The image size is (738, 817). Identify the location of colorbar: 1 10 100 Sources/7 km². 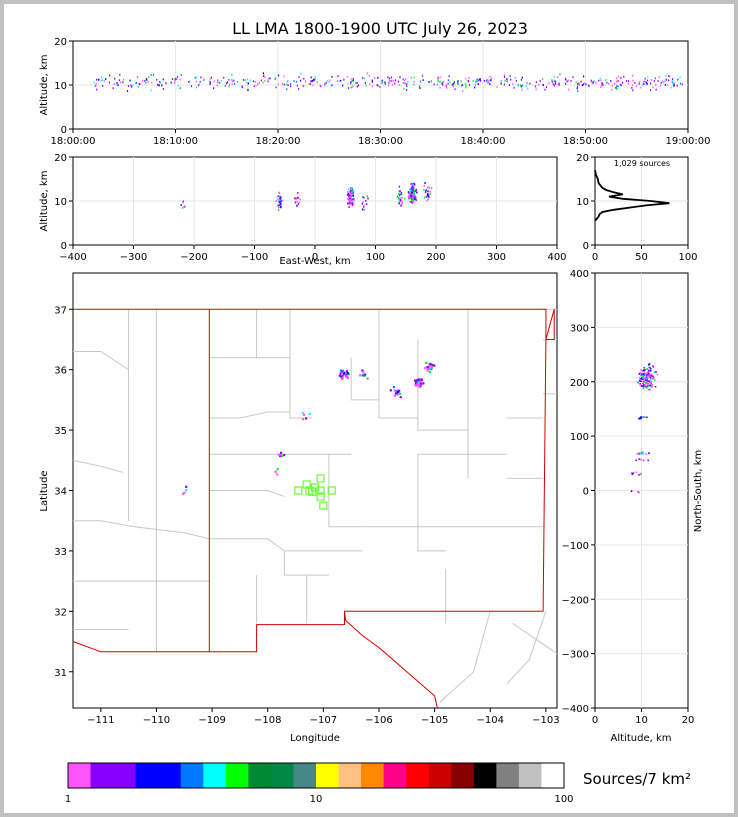
(378, 783).